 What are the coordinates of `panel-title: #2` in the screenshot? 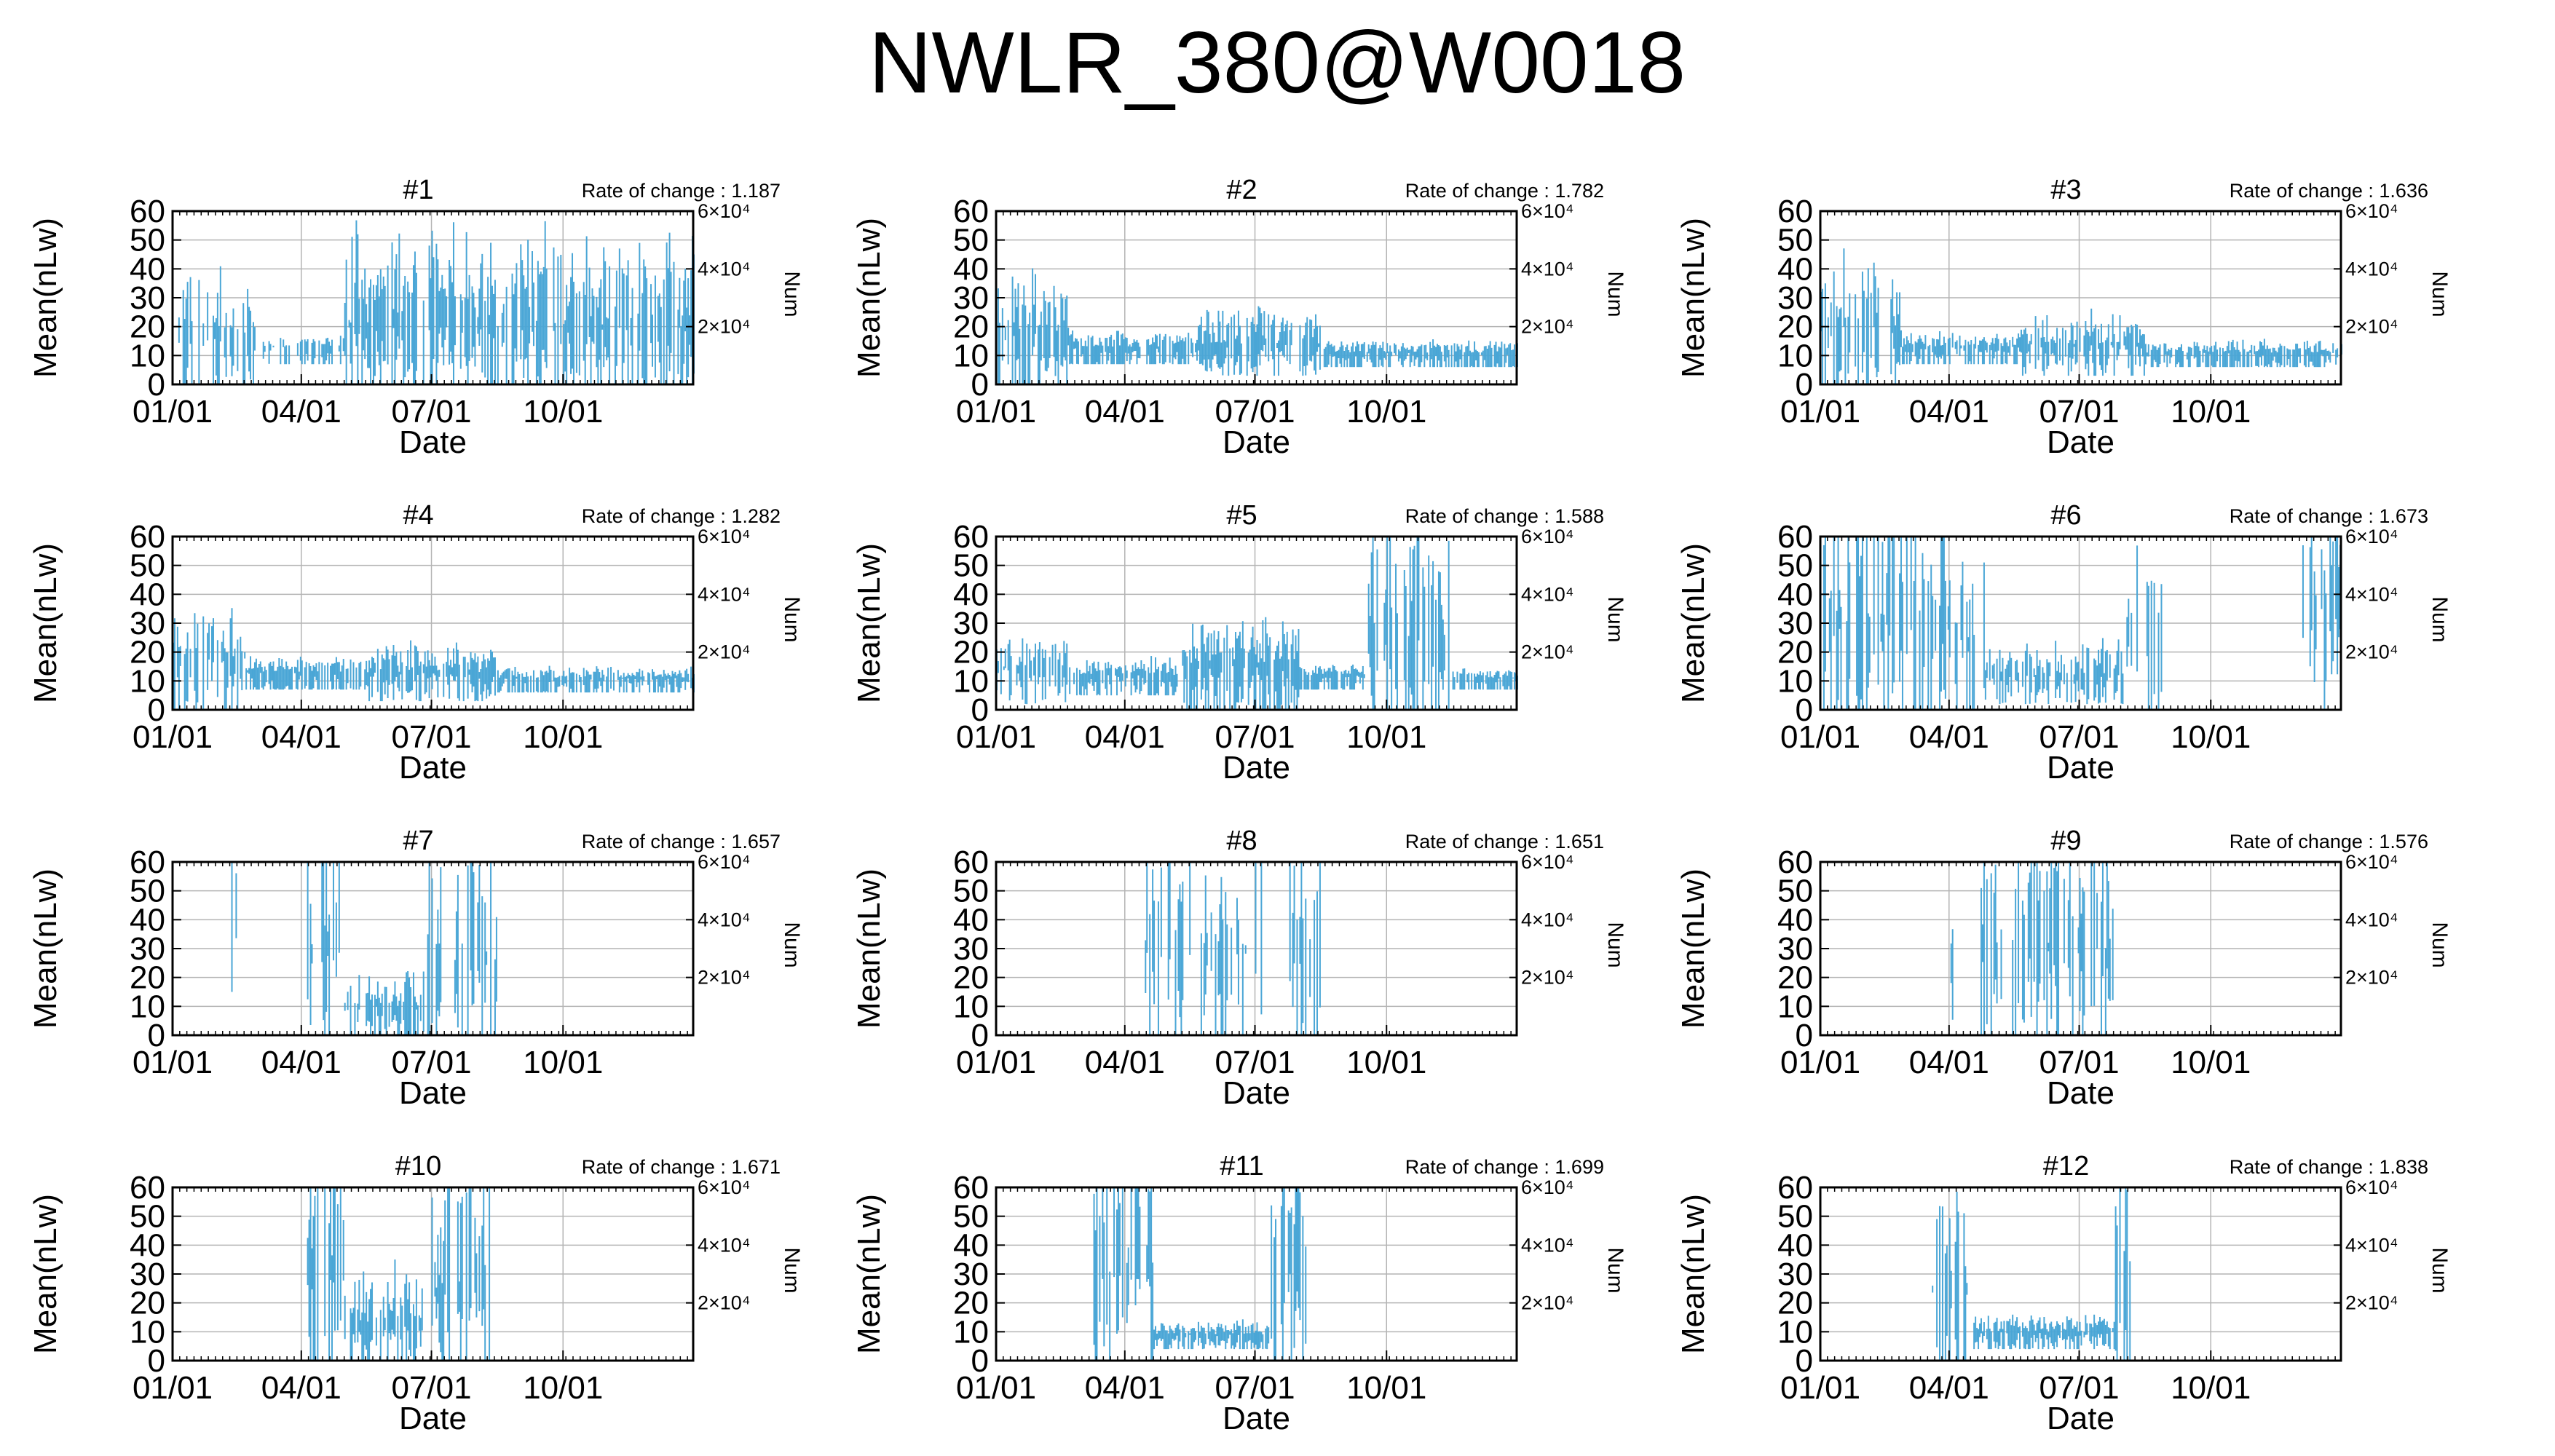 It's located at (1241, 190).